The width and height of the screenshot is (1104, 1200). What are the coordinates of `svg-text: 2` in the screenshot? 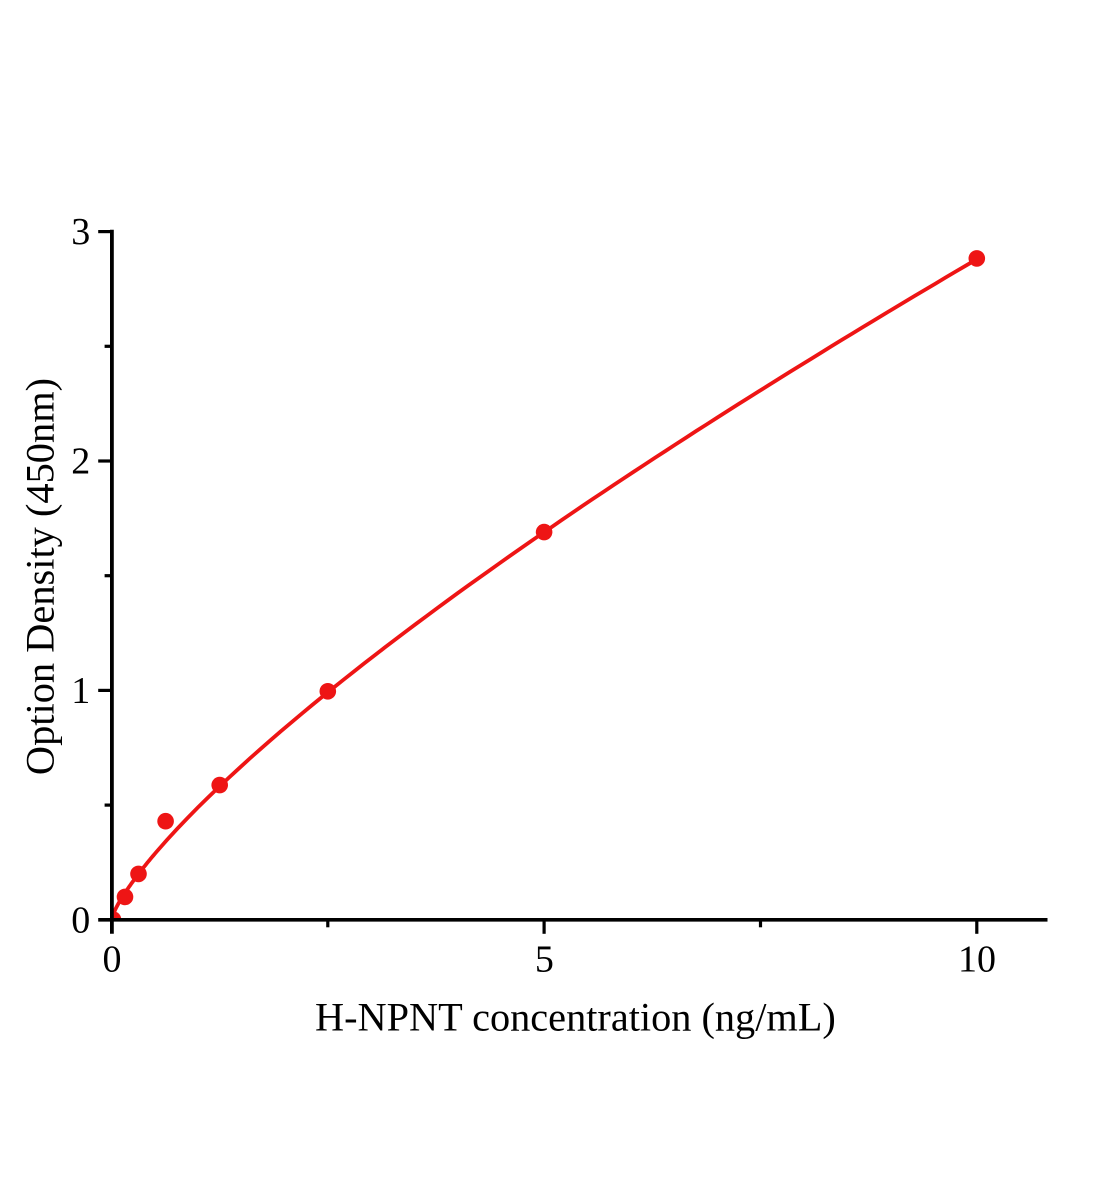 It's located at (80, 462).